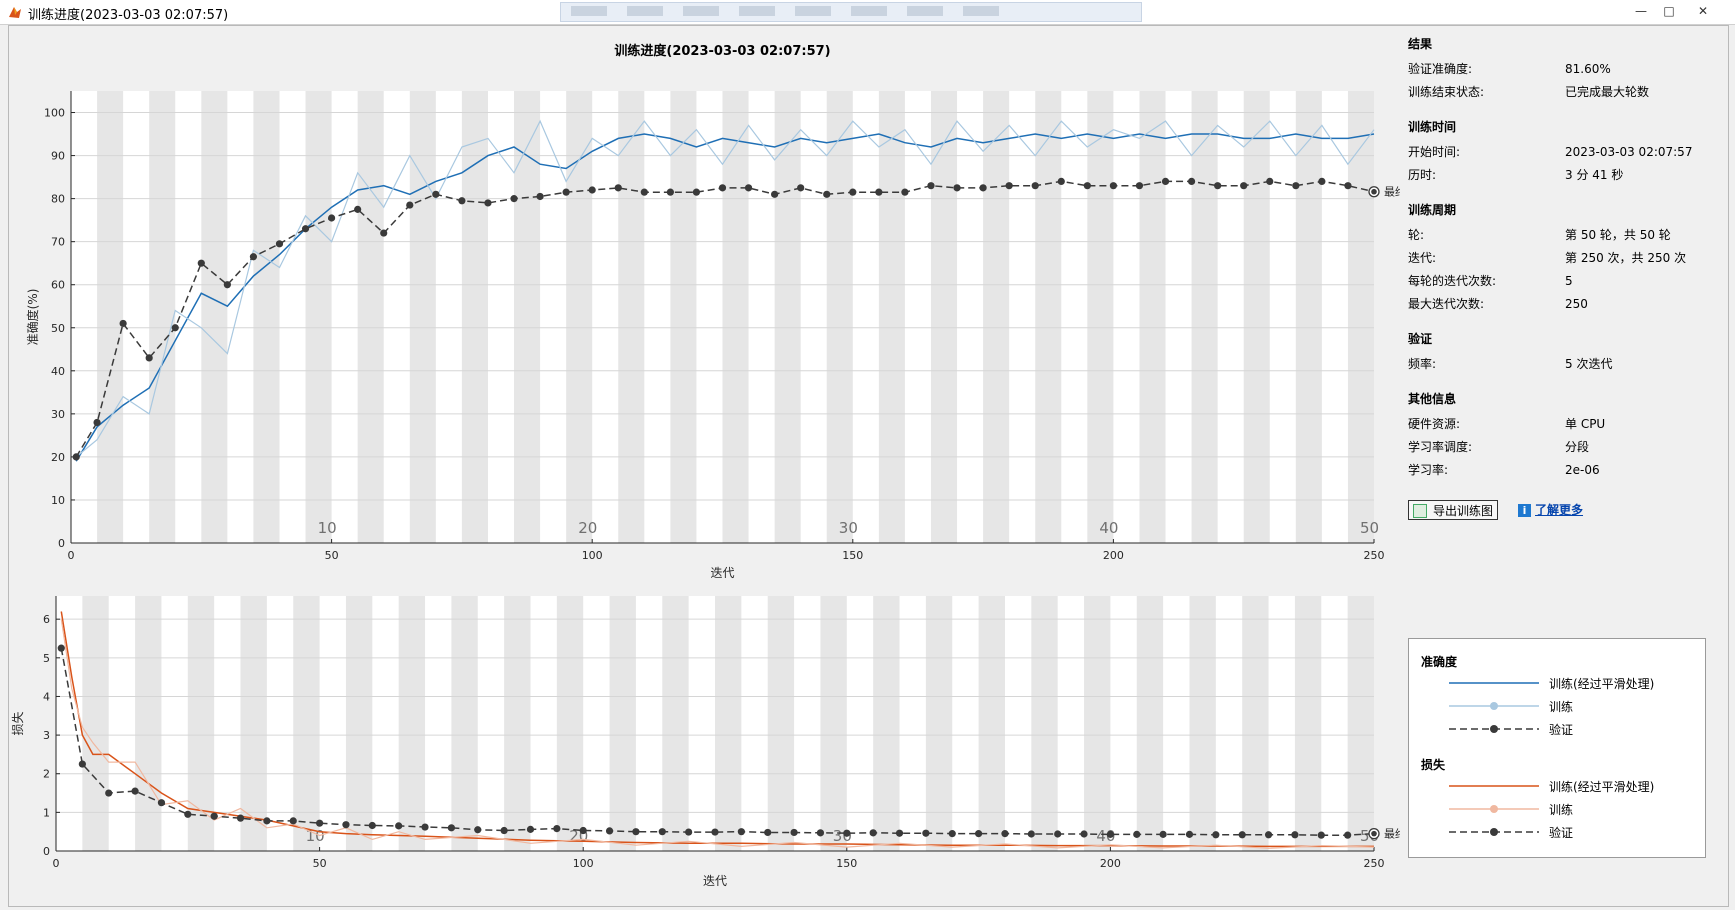  What do you see at coordinates (1558, 304) in the screenshot?
I see `info-row: 最大迭代次数: 250` at bounding box center [1558, 304].